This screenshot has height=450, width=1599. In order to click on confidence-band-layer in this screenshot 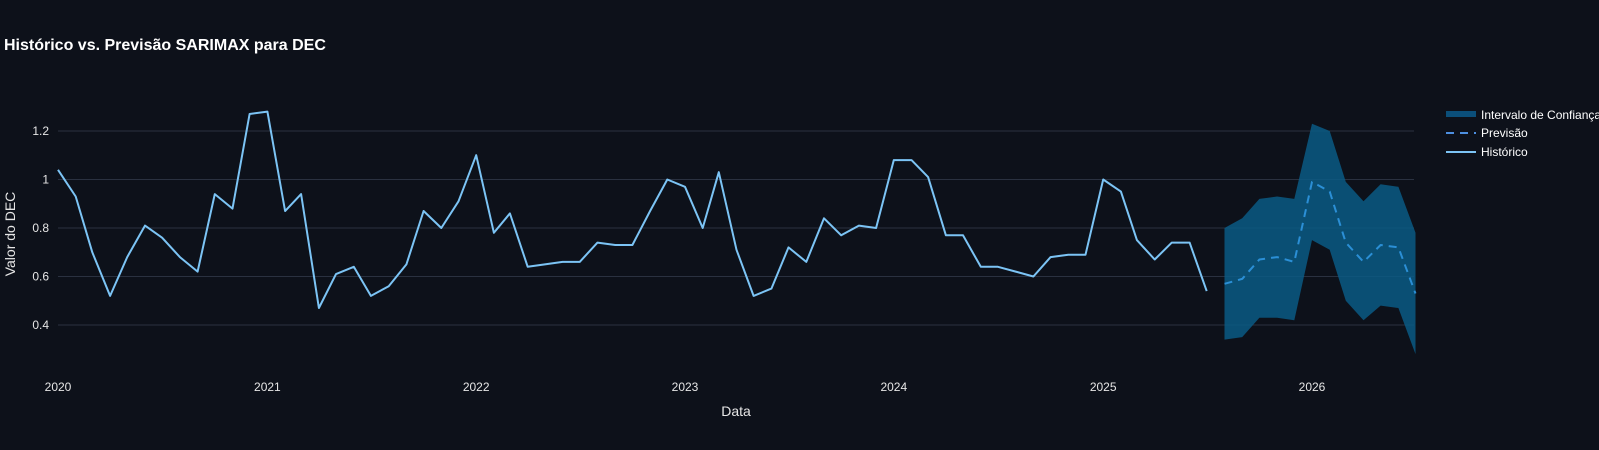, I will do `click(1320, 239)`.